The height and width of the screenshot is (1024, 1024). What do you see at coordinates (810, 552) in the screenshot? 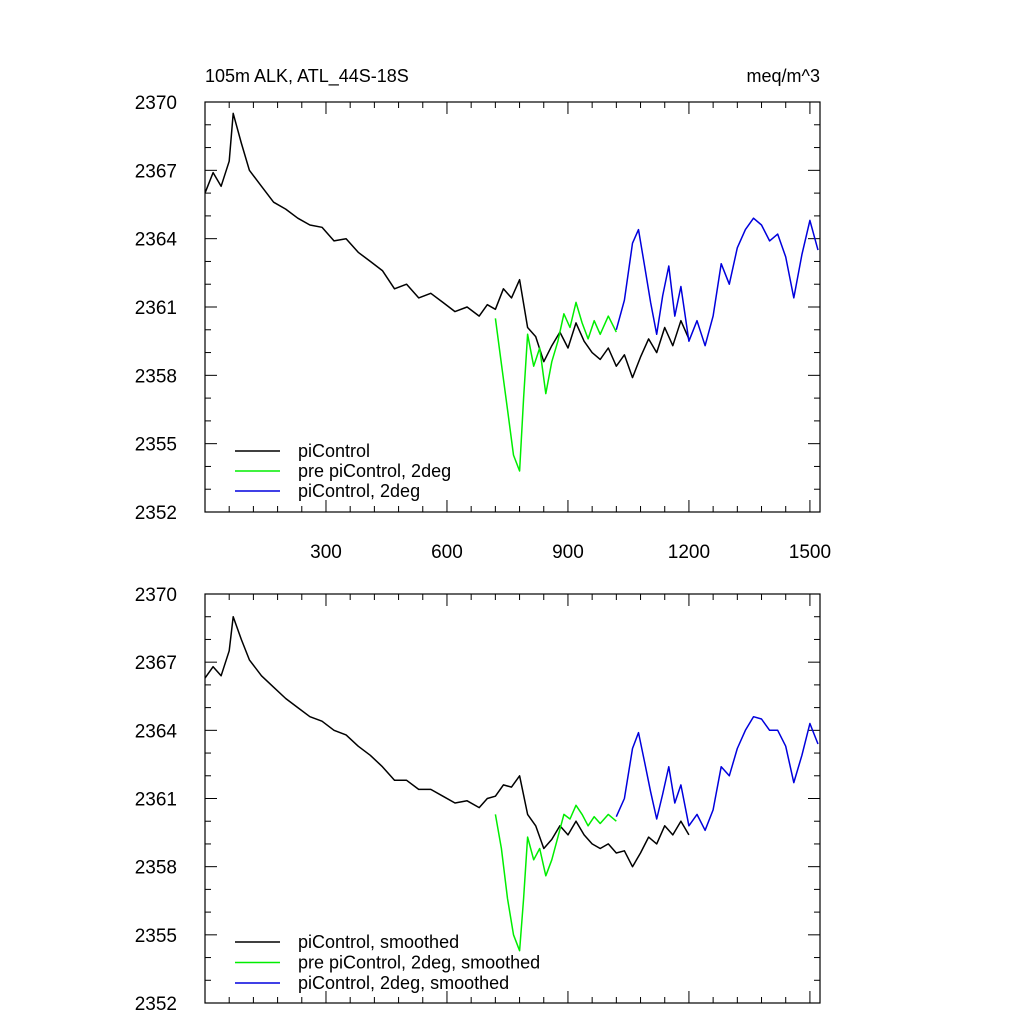
I see `x-tick-label: 1500` at bounding box center [810, 552].